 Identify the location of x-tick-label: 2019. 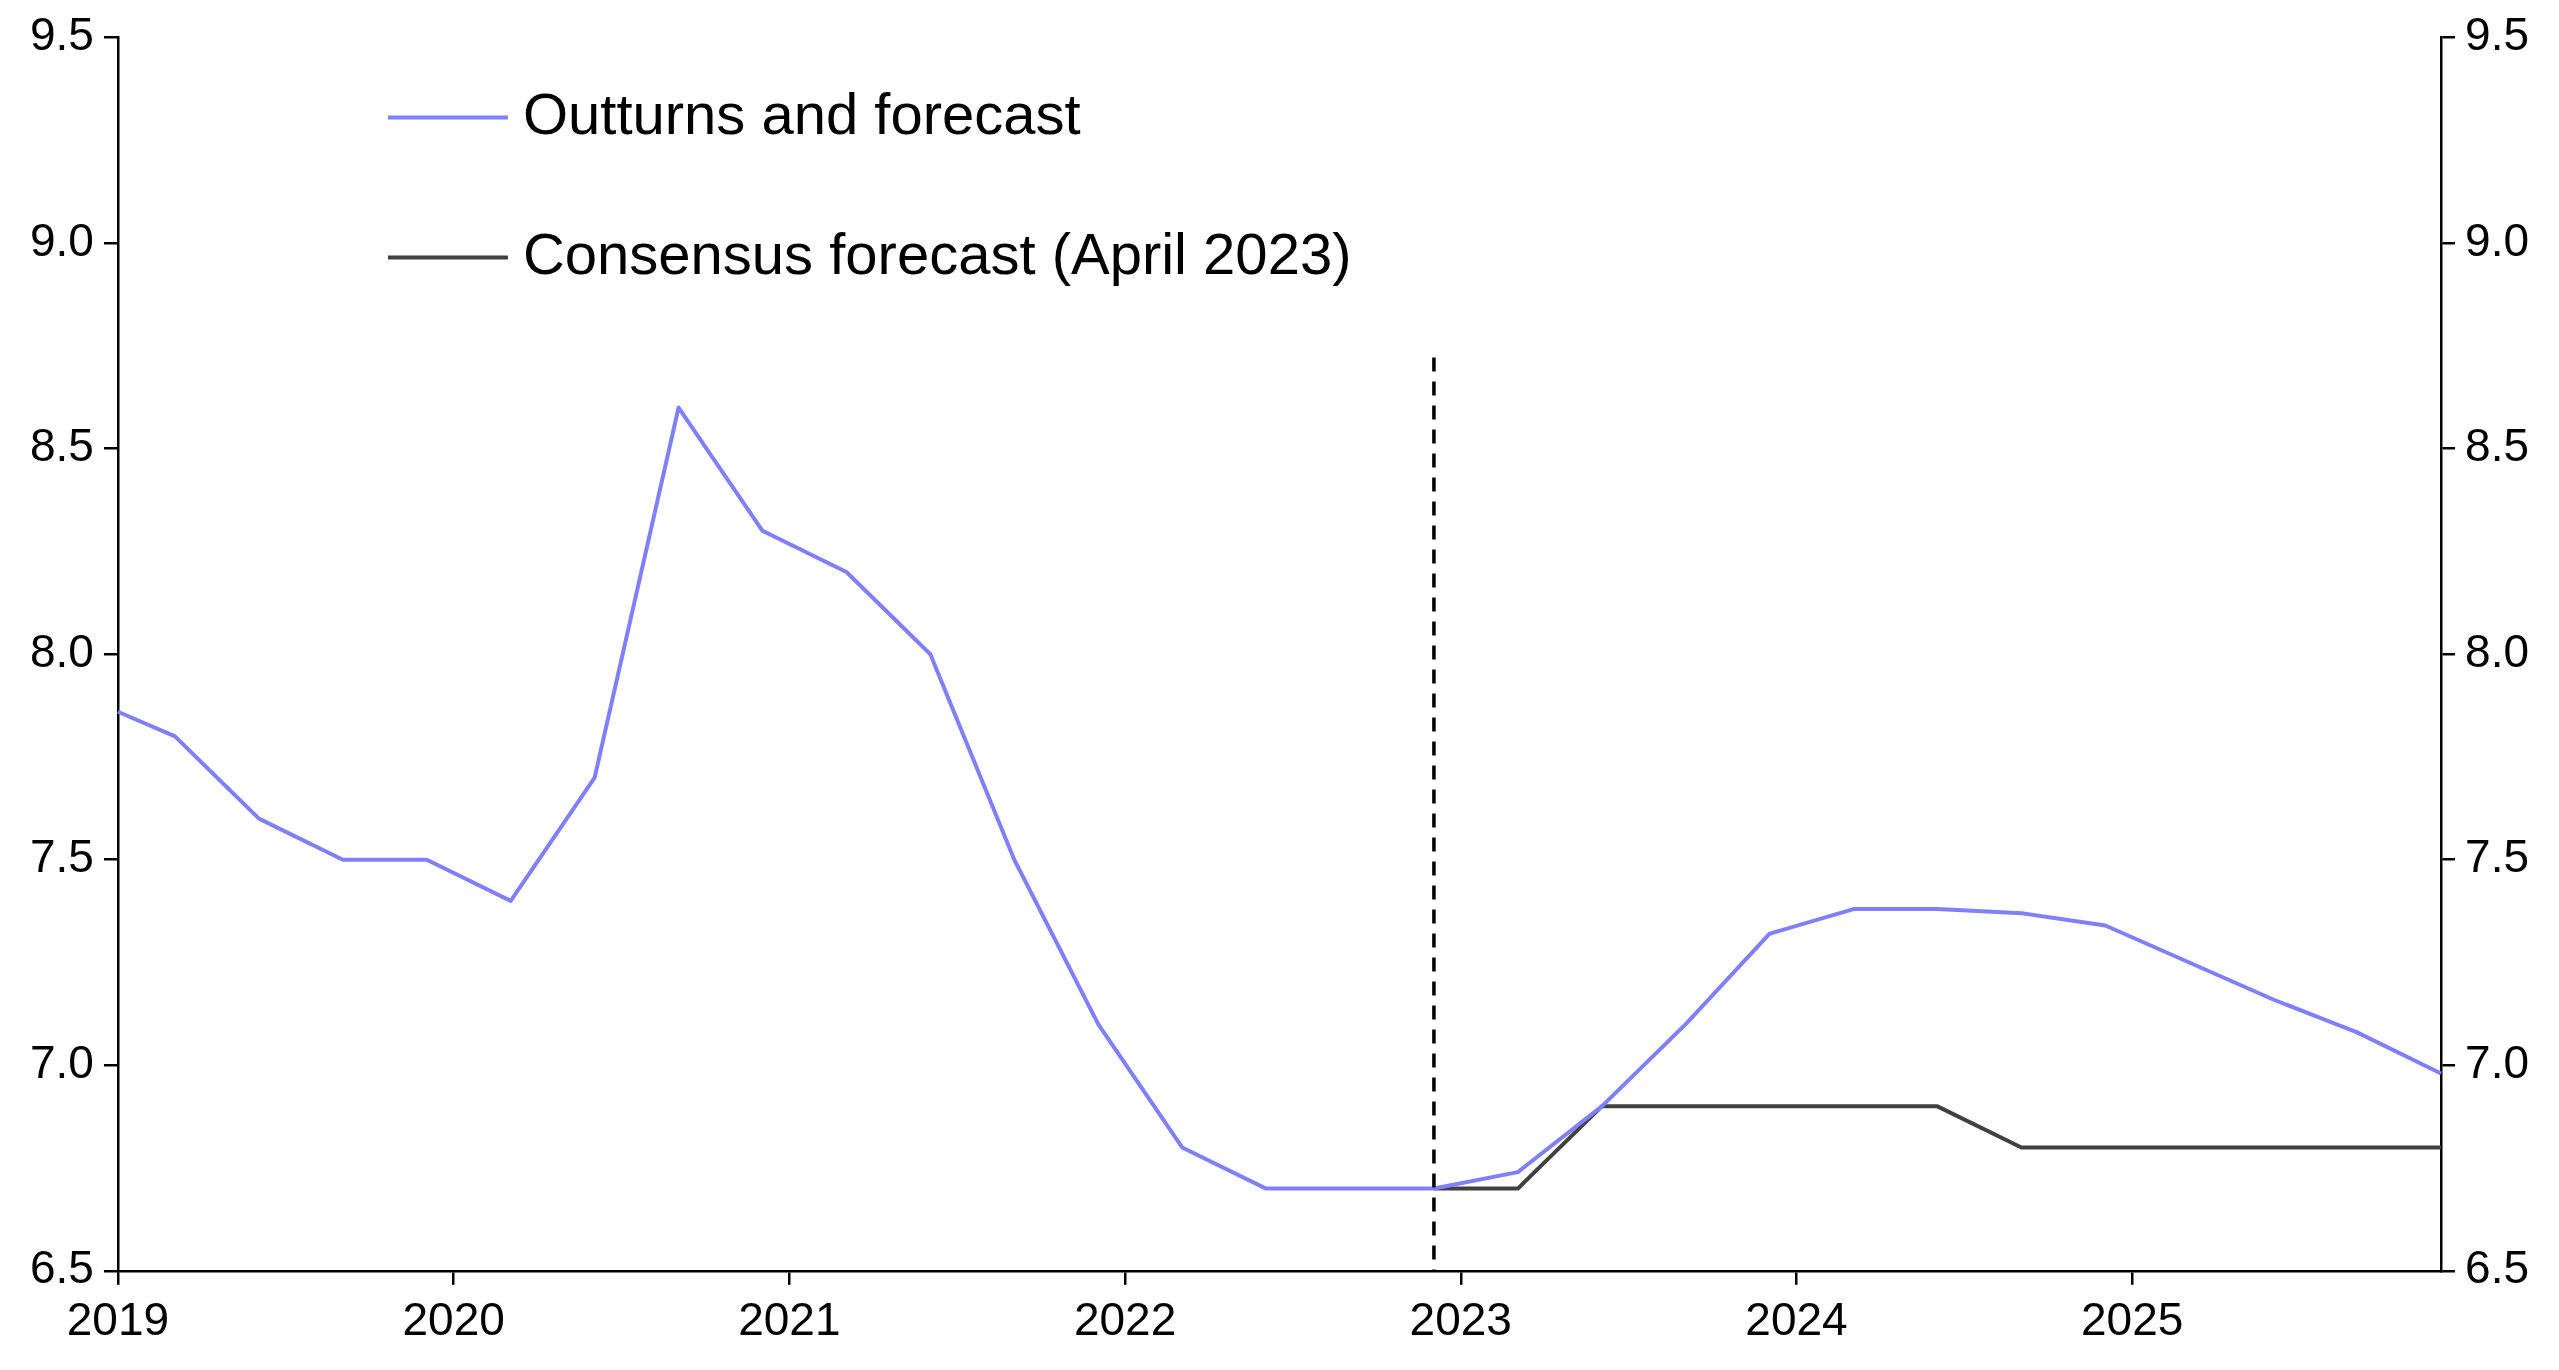
(118, 1319).